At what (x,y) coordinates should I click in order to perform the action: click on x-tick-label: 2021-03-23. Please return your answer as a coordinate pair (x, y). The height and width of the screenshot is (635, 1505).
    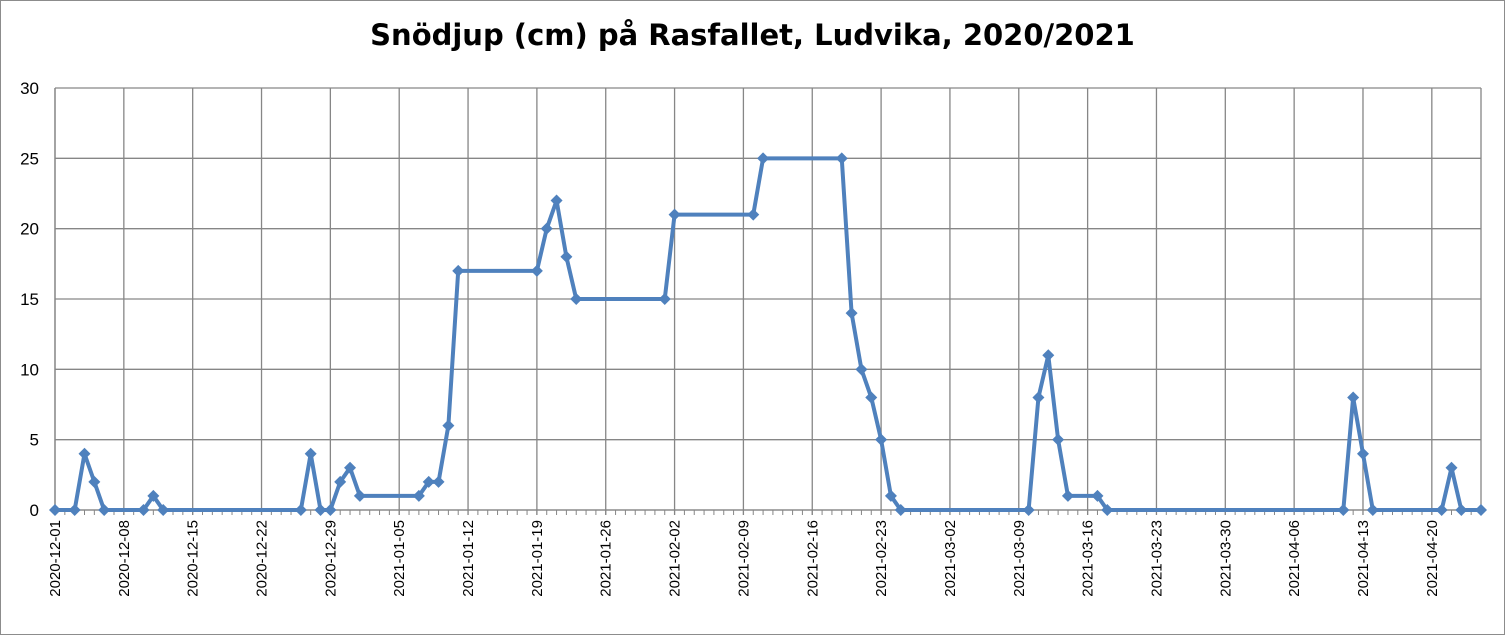
    Looking at the image, I should click on (1156, 558).